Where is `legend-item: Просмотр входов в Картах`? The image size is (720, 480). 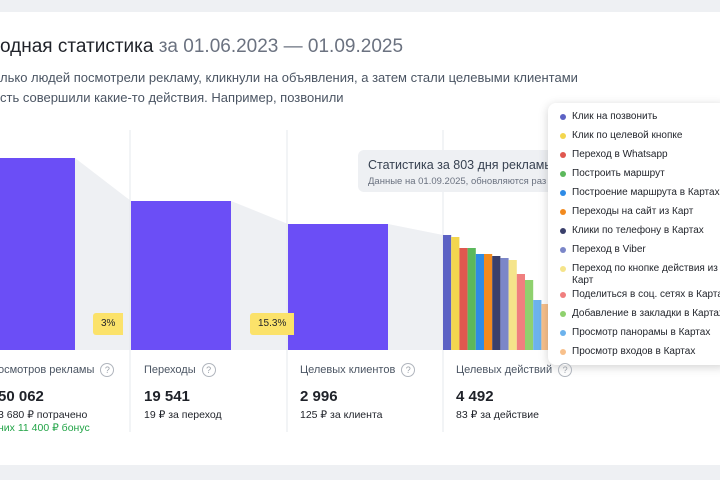 legend-item: Просмотр входов в Картах is located at coordinates (640, 352).